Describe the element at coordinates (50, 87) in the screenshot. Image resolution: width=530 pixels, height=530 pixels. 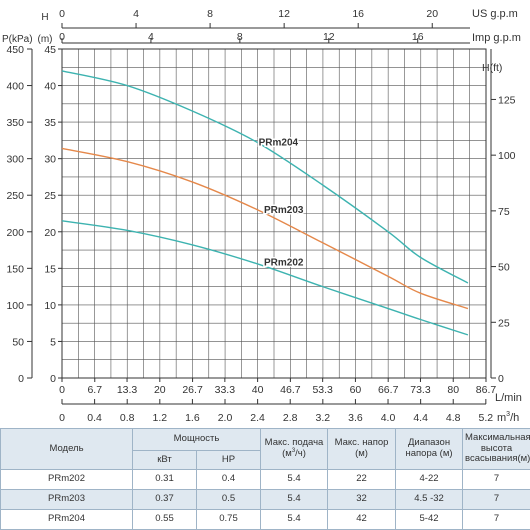
I see `head-m-tick-label: 40` at that location.